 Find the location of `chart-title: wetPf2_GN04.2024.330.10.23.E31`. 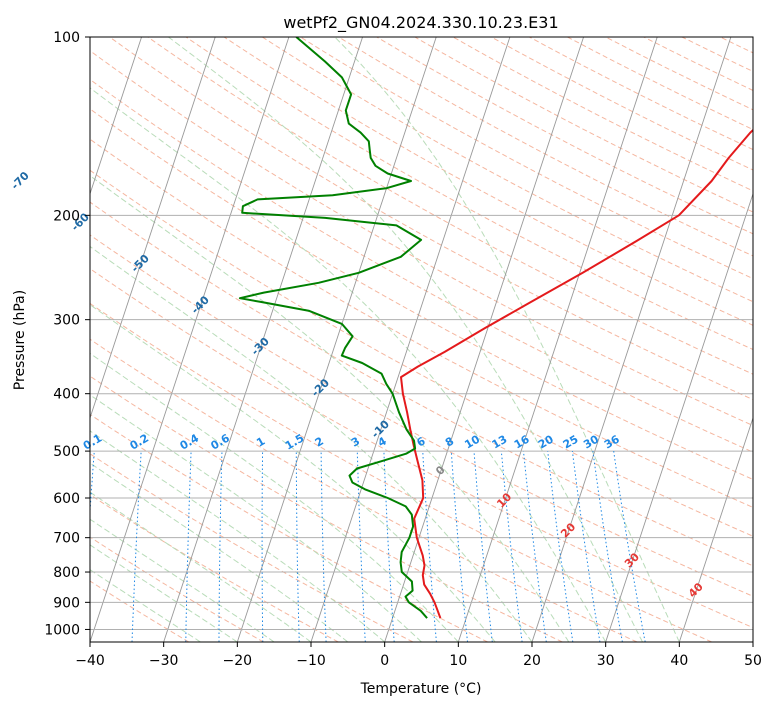

chart-title: wetPf2_GN04.2024.330.10.23.E31 is located at coordinates (420, 23).